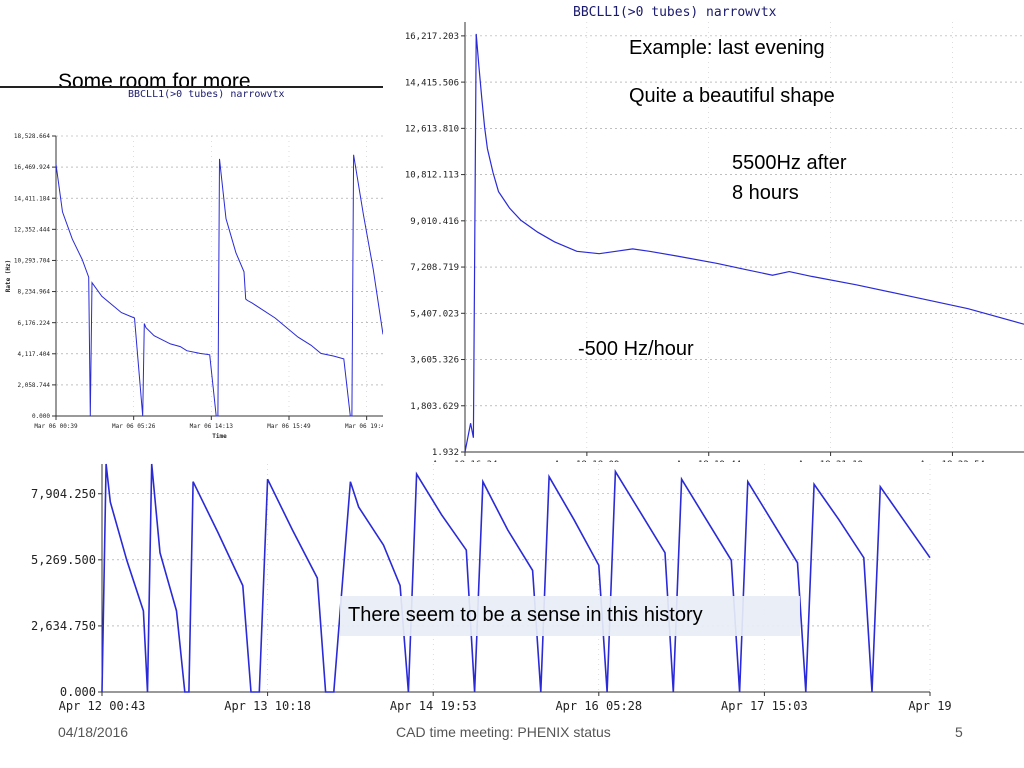  I want to click on y-tick-label: 14,415.506, so click(432, 83).